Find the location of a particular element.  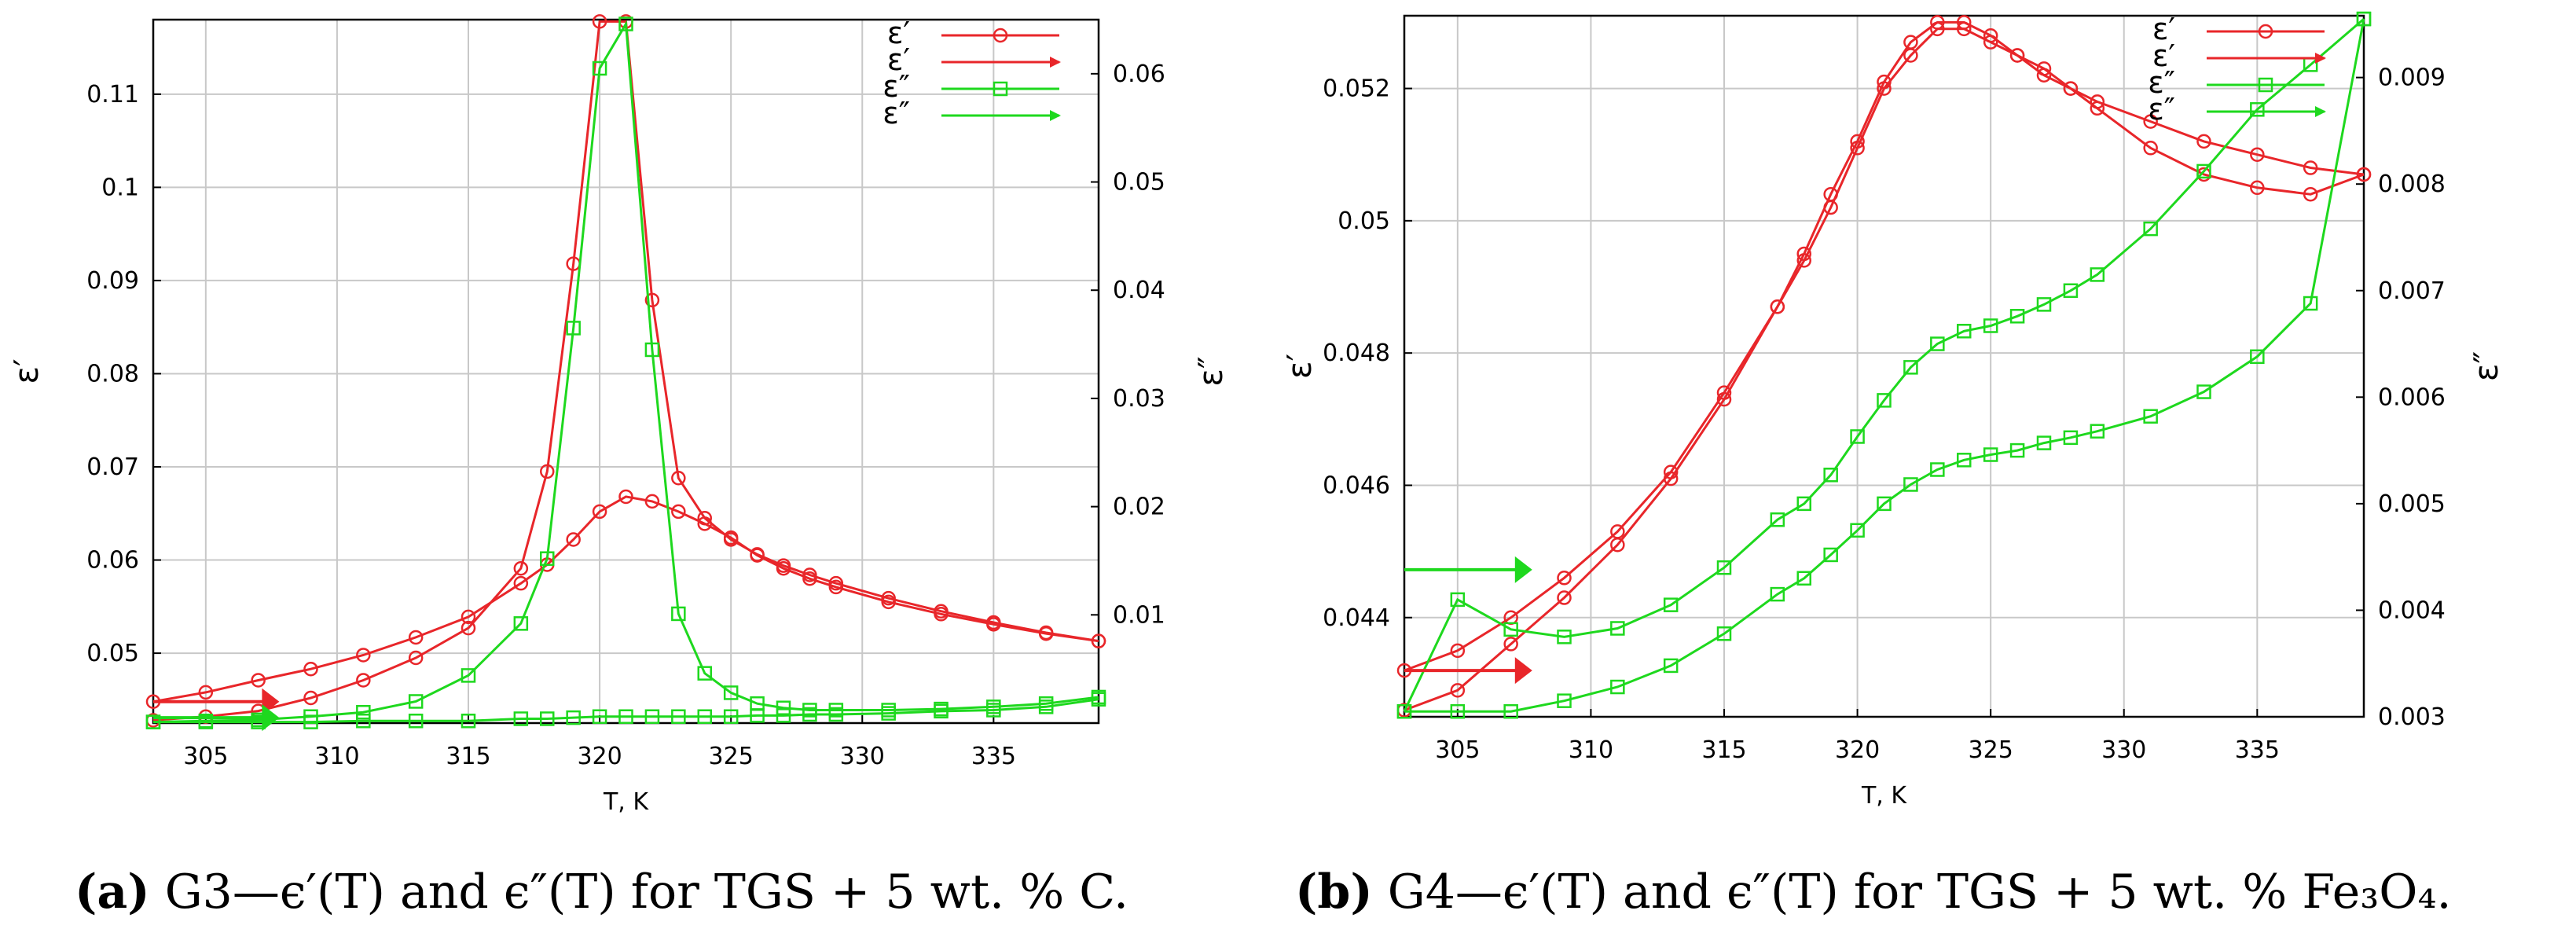

x-tick-label-325: 325 is located at coordinates (1991, 750).